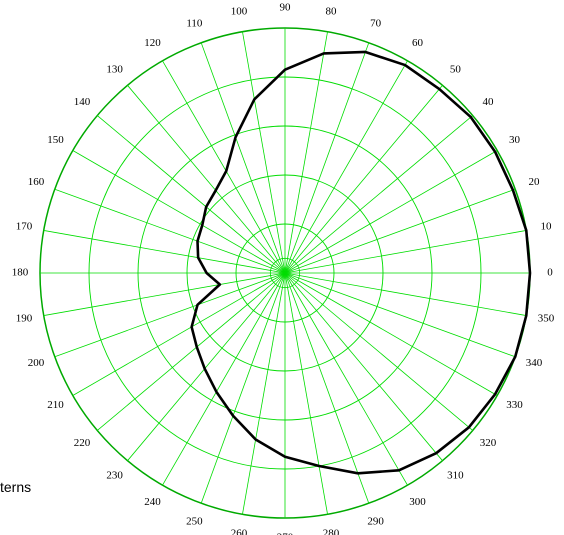 The width and height of the screenshot is (564, 535). What do you see at coordinates (55, 140) in the screenshot?
I see `angle-tick-label: 150` at bounding box center [55, 140].